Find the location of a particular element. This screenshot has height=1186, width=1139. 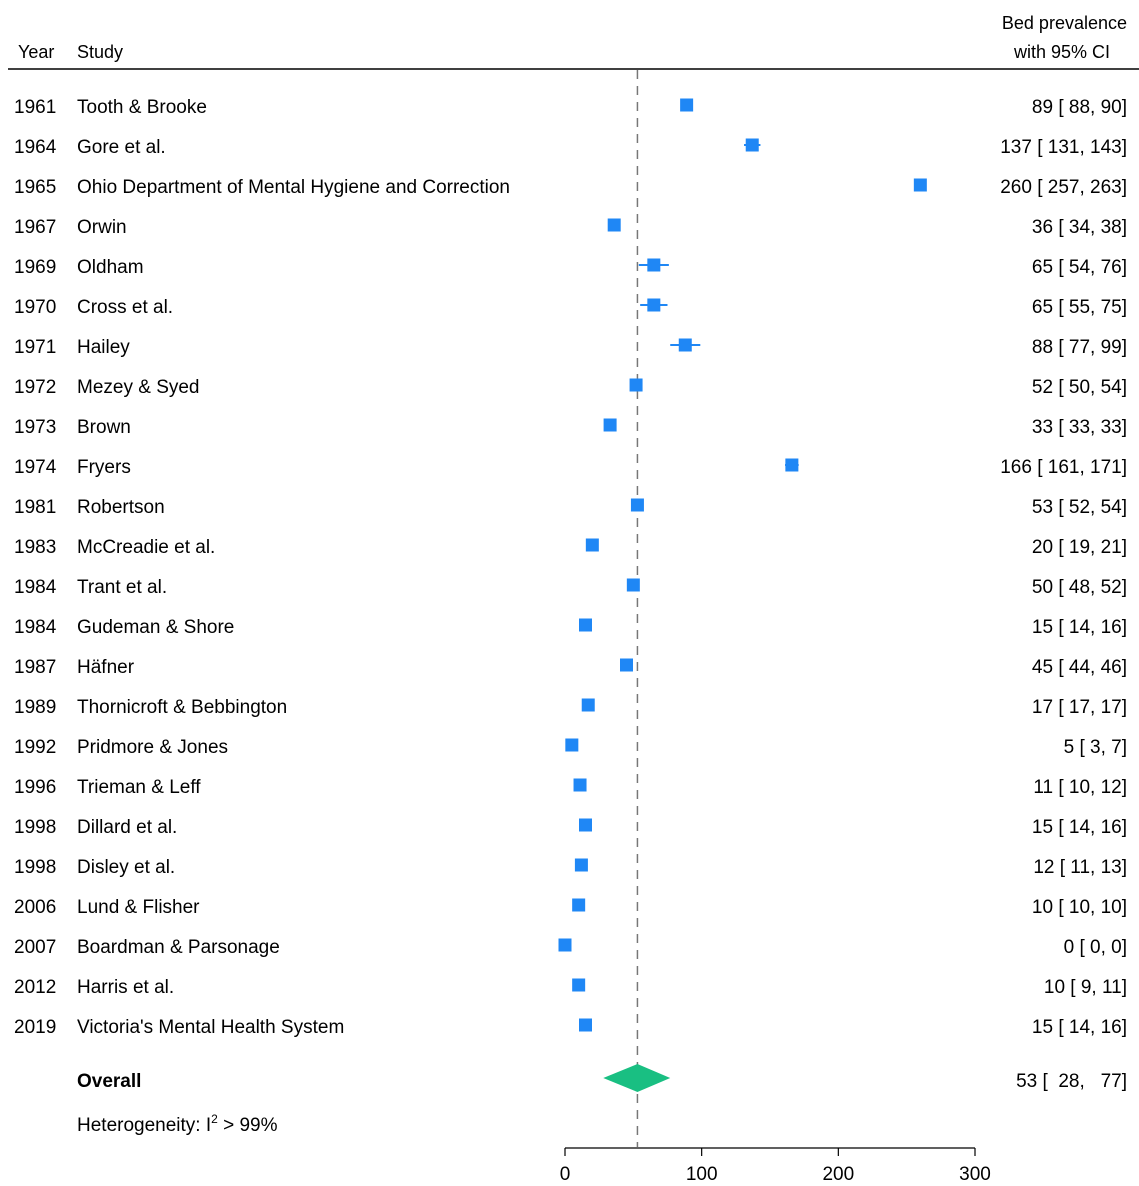

study-row: 2012 Harris et al. 10 [ 9, 11] is located at coordinates (570, 987).